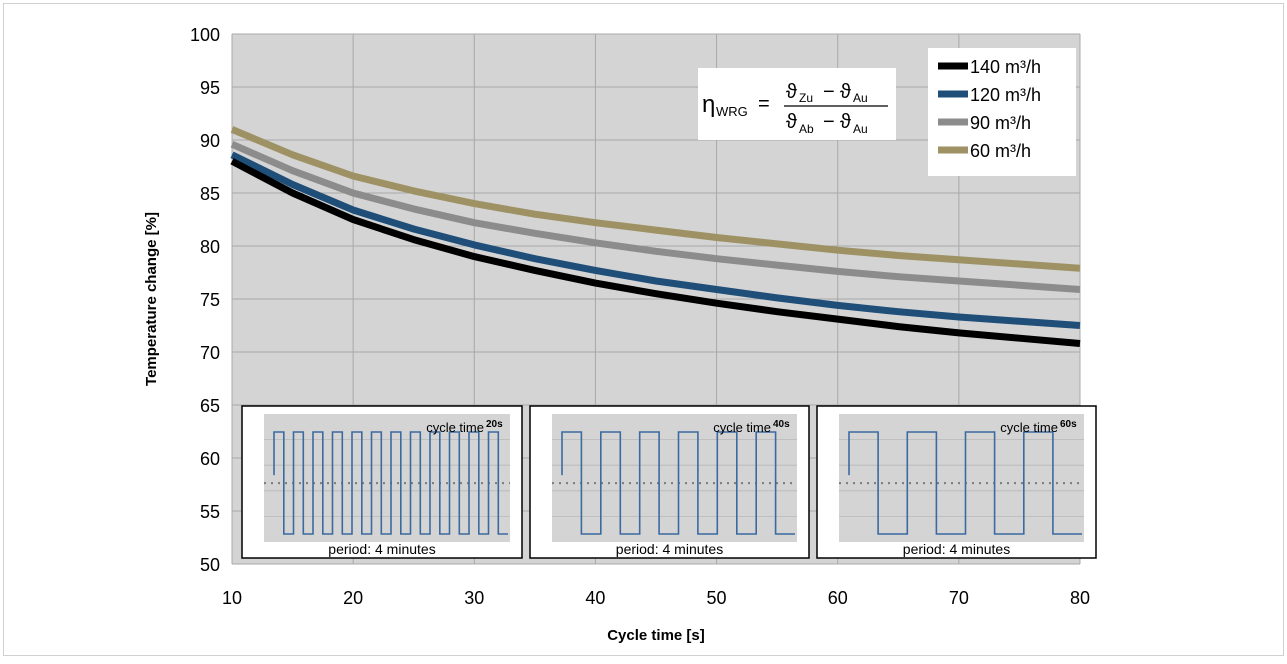 The height and width of the screenshot is (664, 1287). I want to click on formula-den-theta-2: ϑ, so click(845, 122).